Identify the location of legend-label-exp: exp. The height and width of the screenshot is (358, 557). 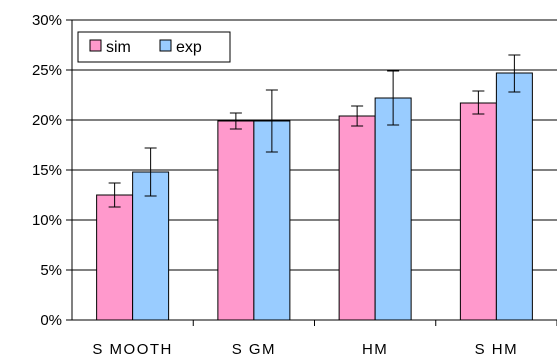
(189, 47).